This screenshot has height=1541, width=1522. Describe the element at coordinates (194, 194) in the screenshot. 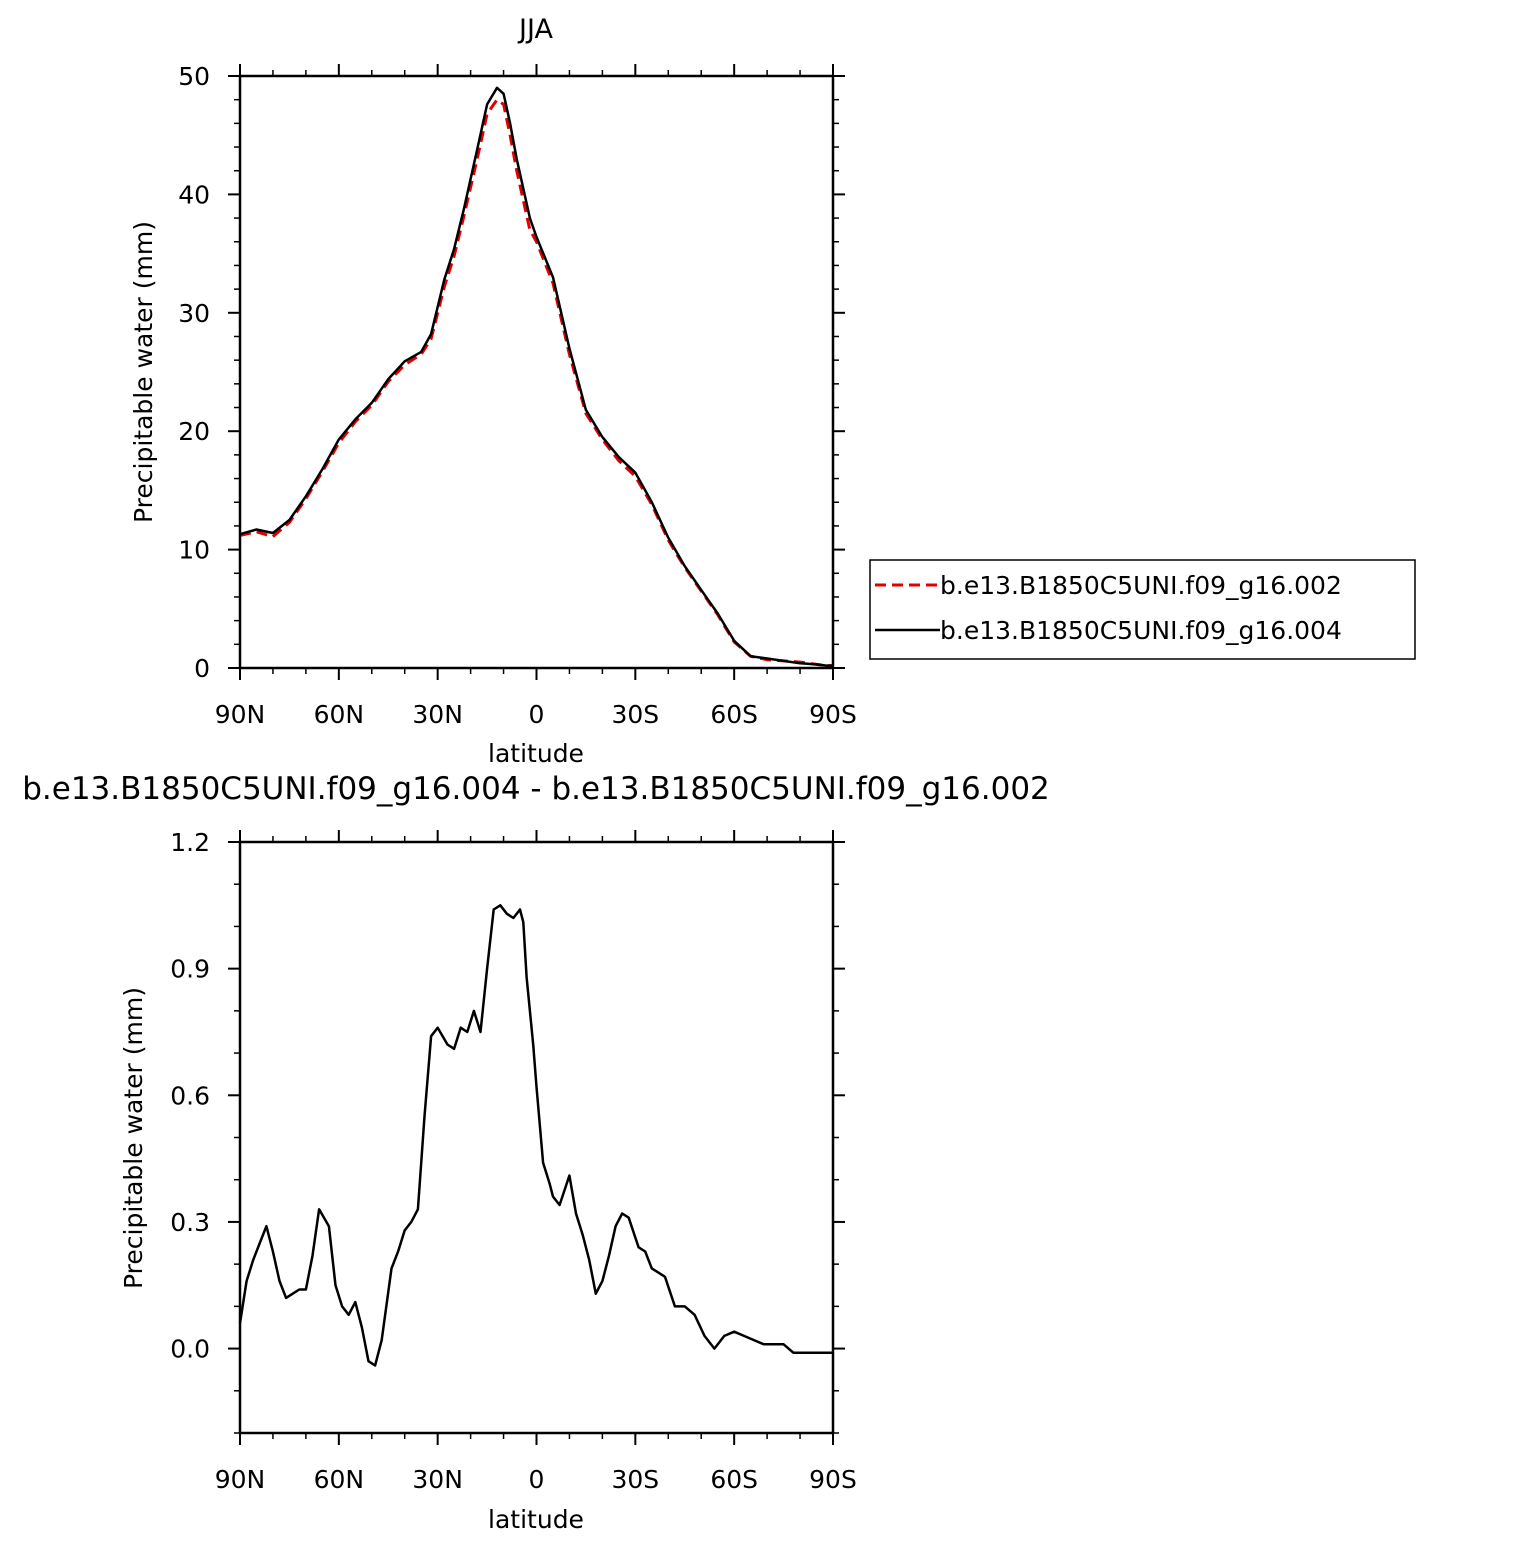

I see `y-tick-label: 40` at that location.